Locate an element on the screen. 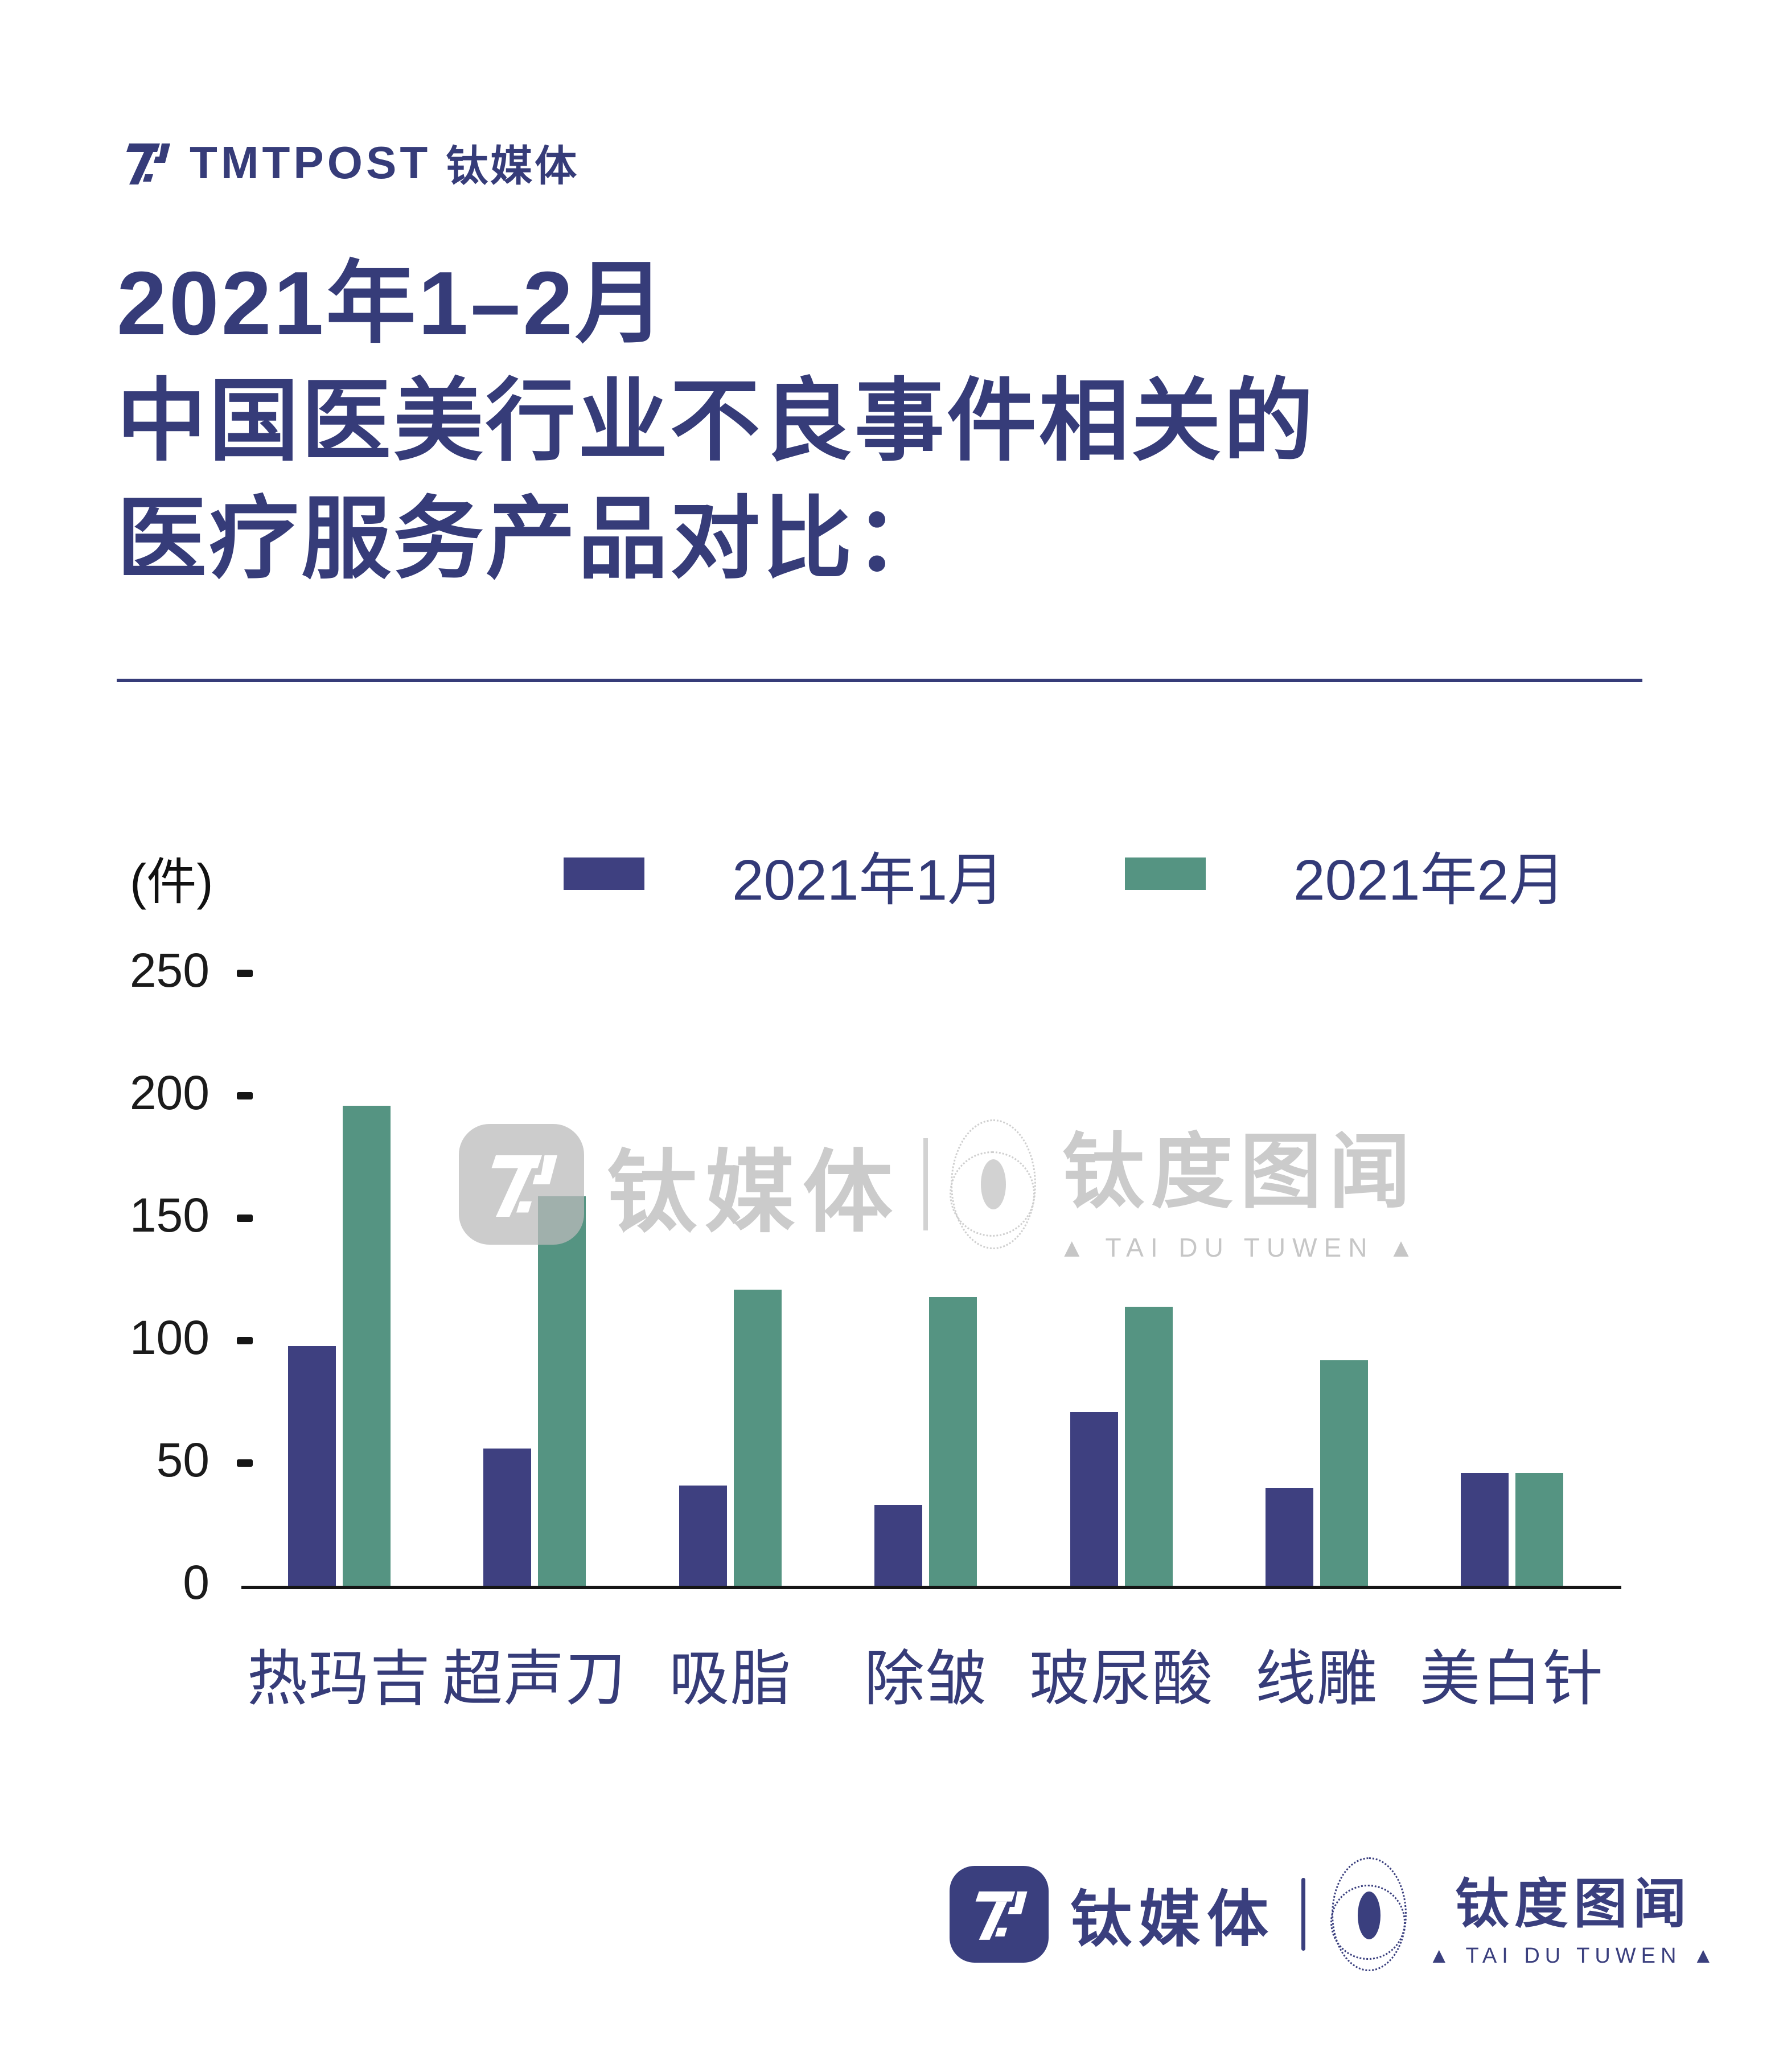 The width and height of the screenshot is (1779, 2072). bar-series1-cat4 is located at coordinates (1094, 1499).